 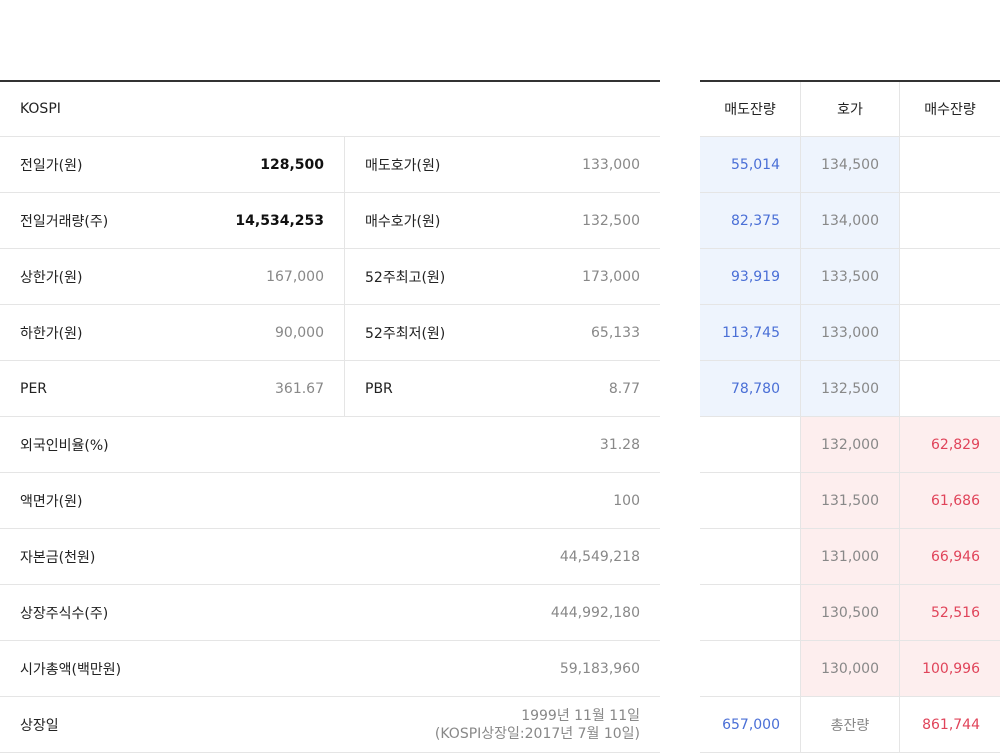 What do you see at coordinates (950, 556) in the screenshot?
I see `bid-qty: 66,946` at bounding box center [950, 556].